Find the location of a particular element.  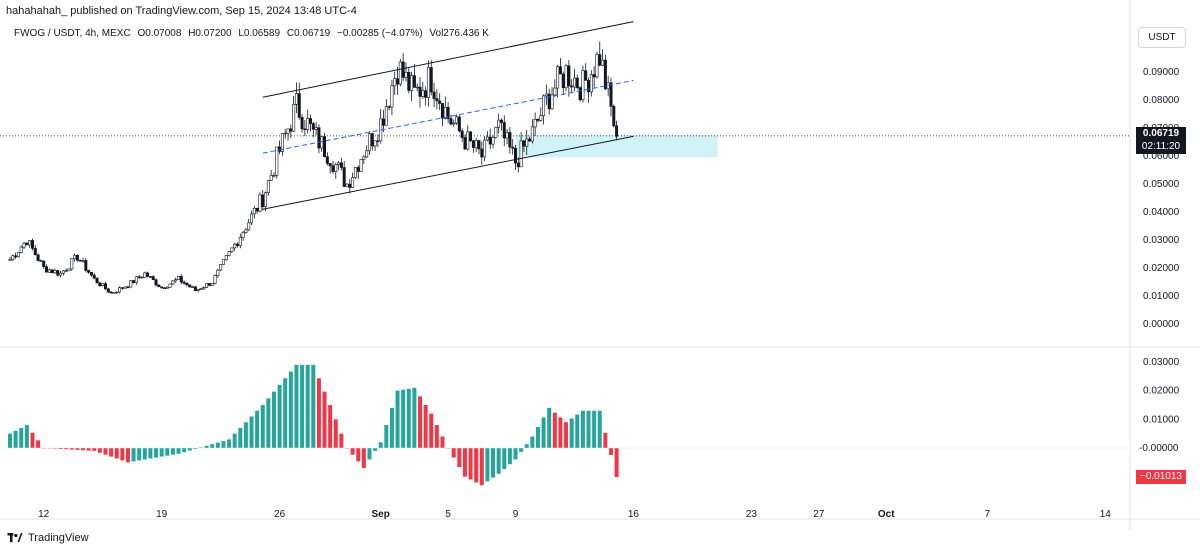

x-tick-label: 26 is located at coordinates (280, 514).